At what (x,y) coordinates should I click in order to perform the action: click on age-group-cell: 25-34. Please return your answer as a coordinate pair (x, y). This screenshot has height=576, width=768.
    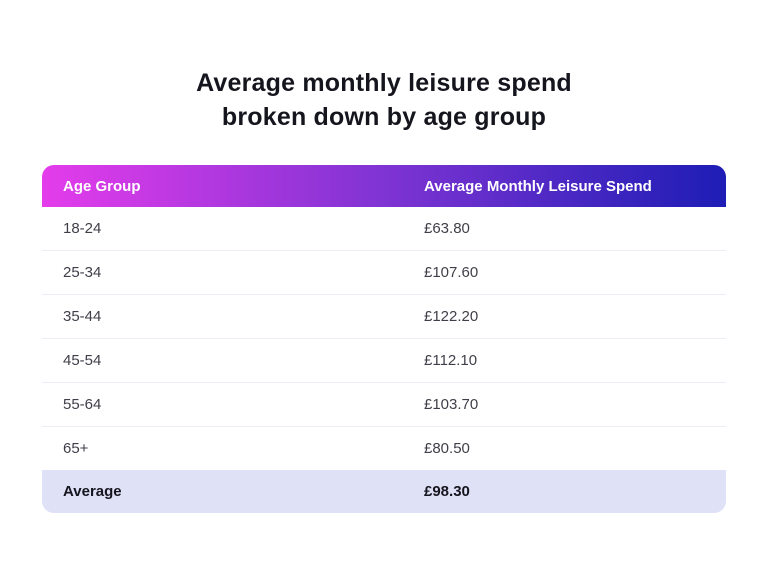
    Looking at the image, I should click on (82, 272).